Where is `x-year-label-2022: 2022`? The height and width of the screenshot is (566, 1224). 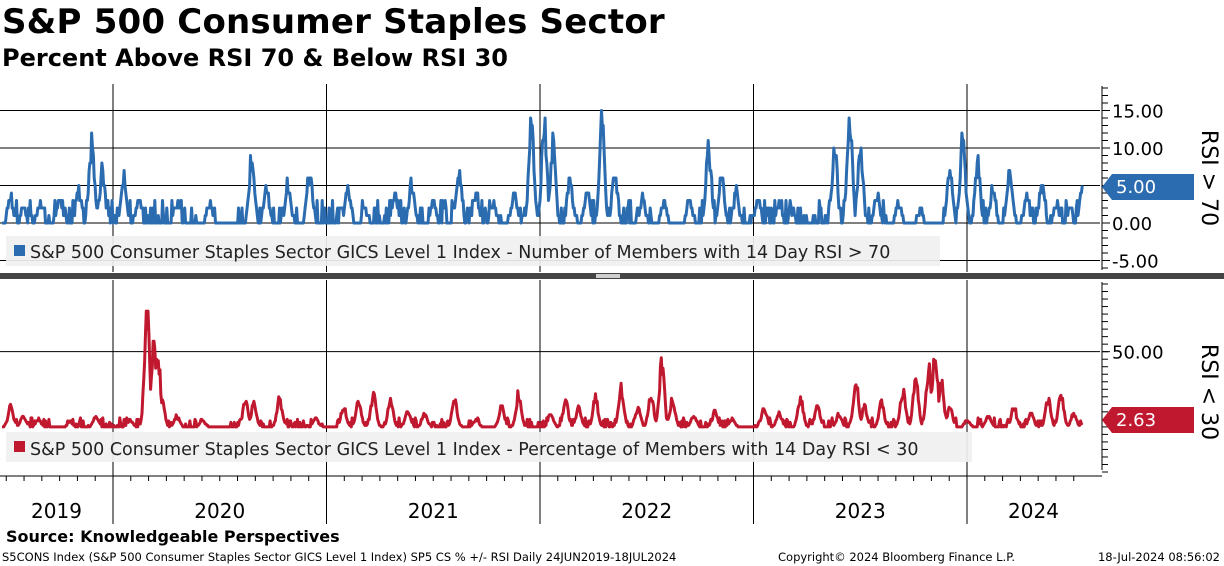
x-year-label-2022: 2022 is located at coordinates (646, 511).